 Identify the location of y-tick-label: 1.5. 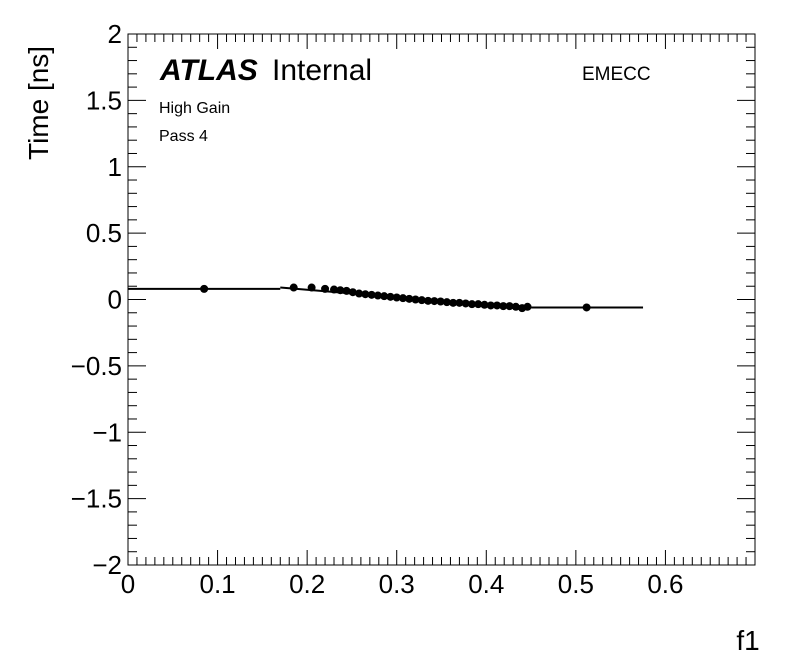
(104, 100).